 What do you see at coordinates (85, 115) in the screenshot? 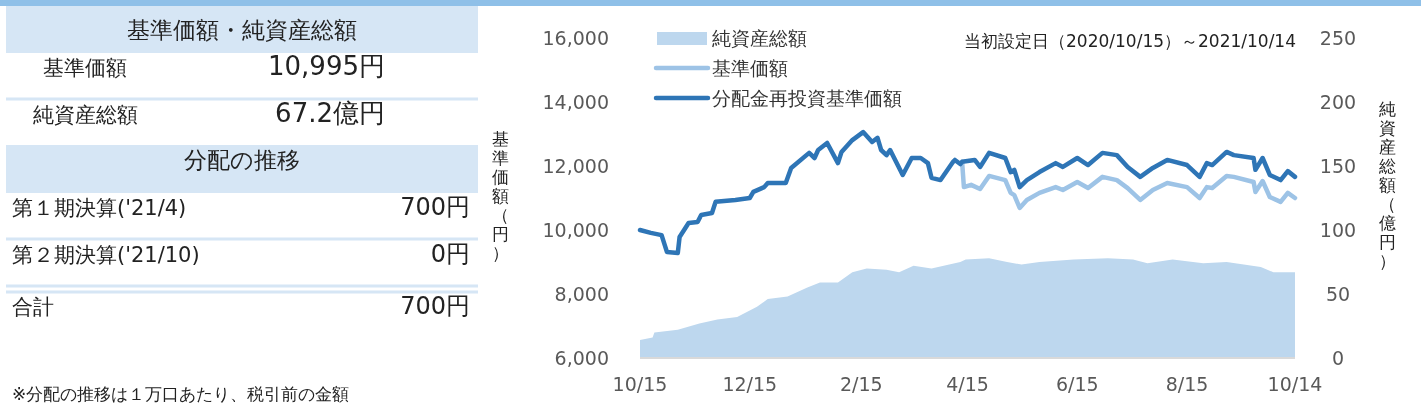
I see `text: 純資産総額` at bounding box center [85, 115].